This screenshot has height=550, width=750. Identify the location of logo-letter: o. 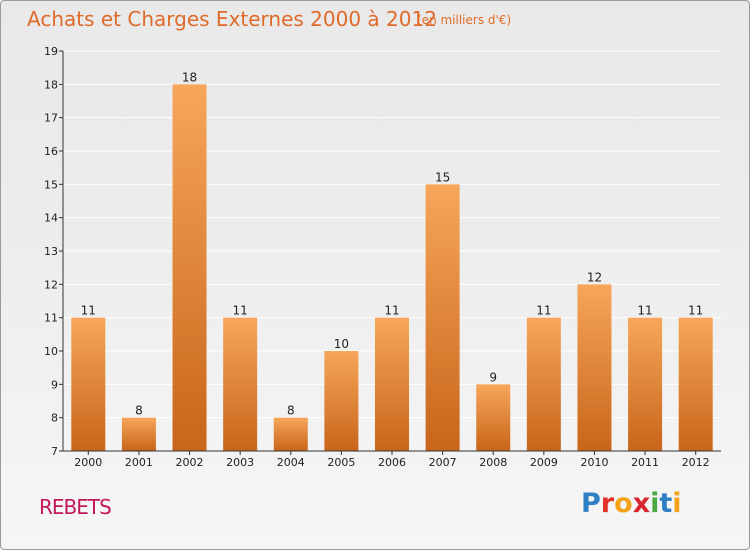
(623, 503).